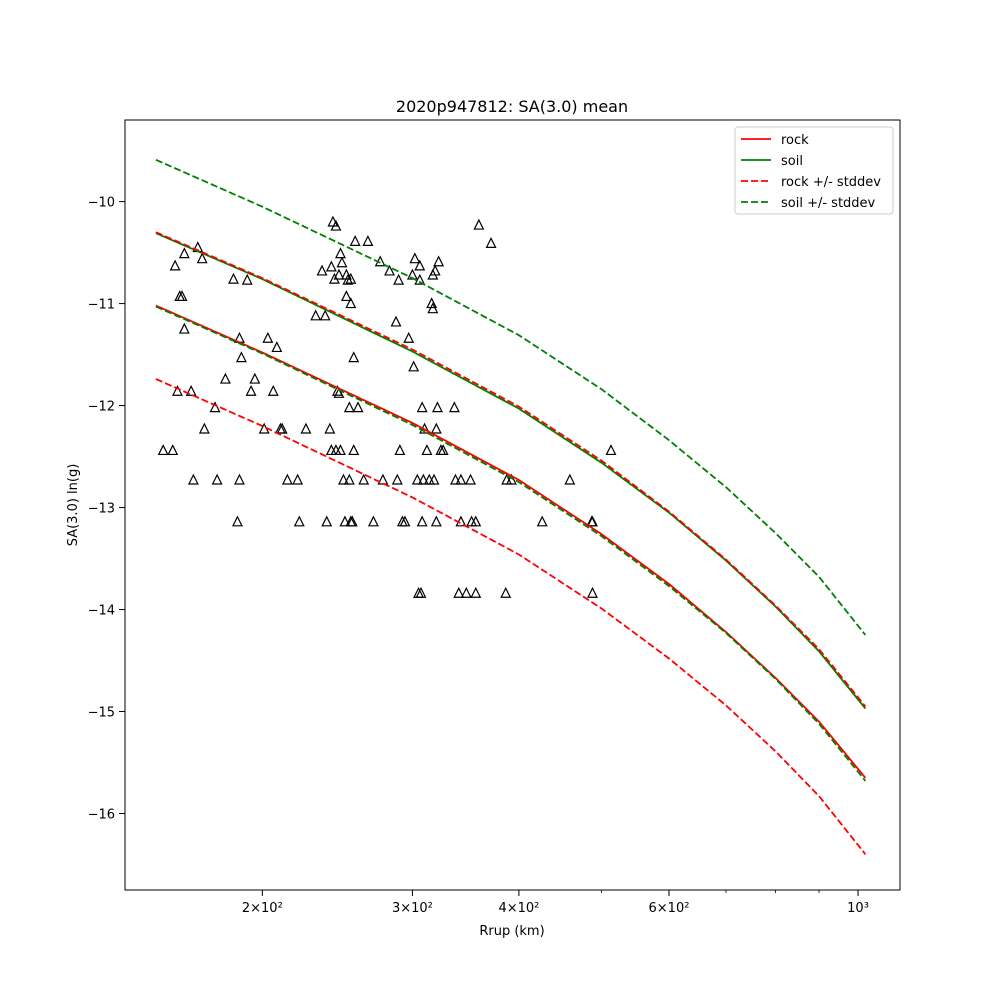 The height and width of the screenshot is (1000, 1000). I want to click on y-tick-label-4: −14, so click(101, 611).